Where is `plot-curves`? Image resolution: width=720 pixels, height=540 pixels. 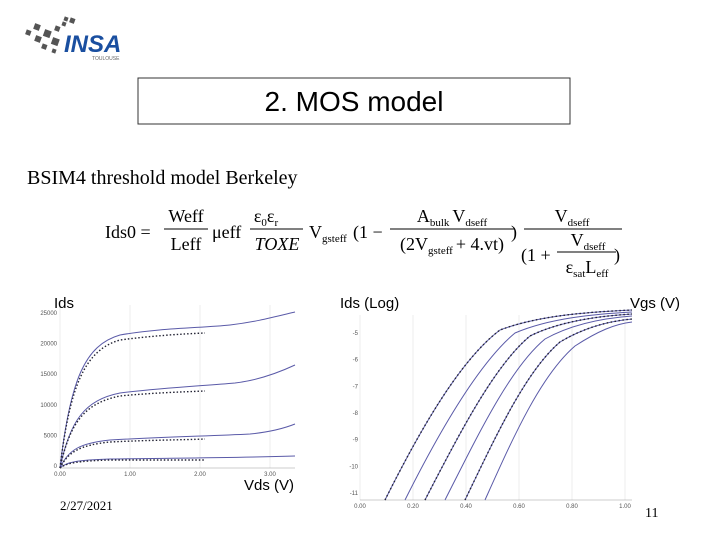
plot-curves is located at coordinates (177, 390).